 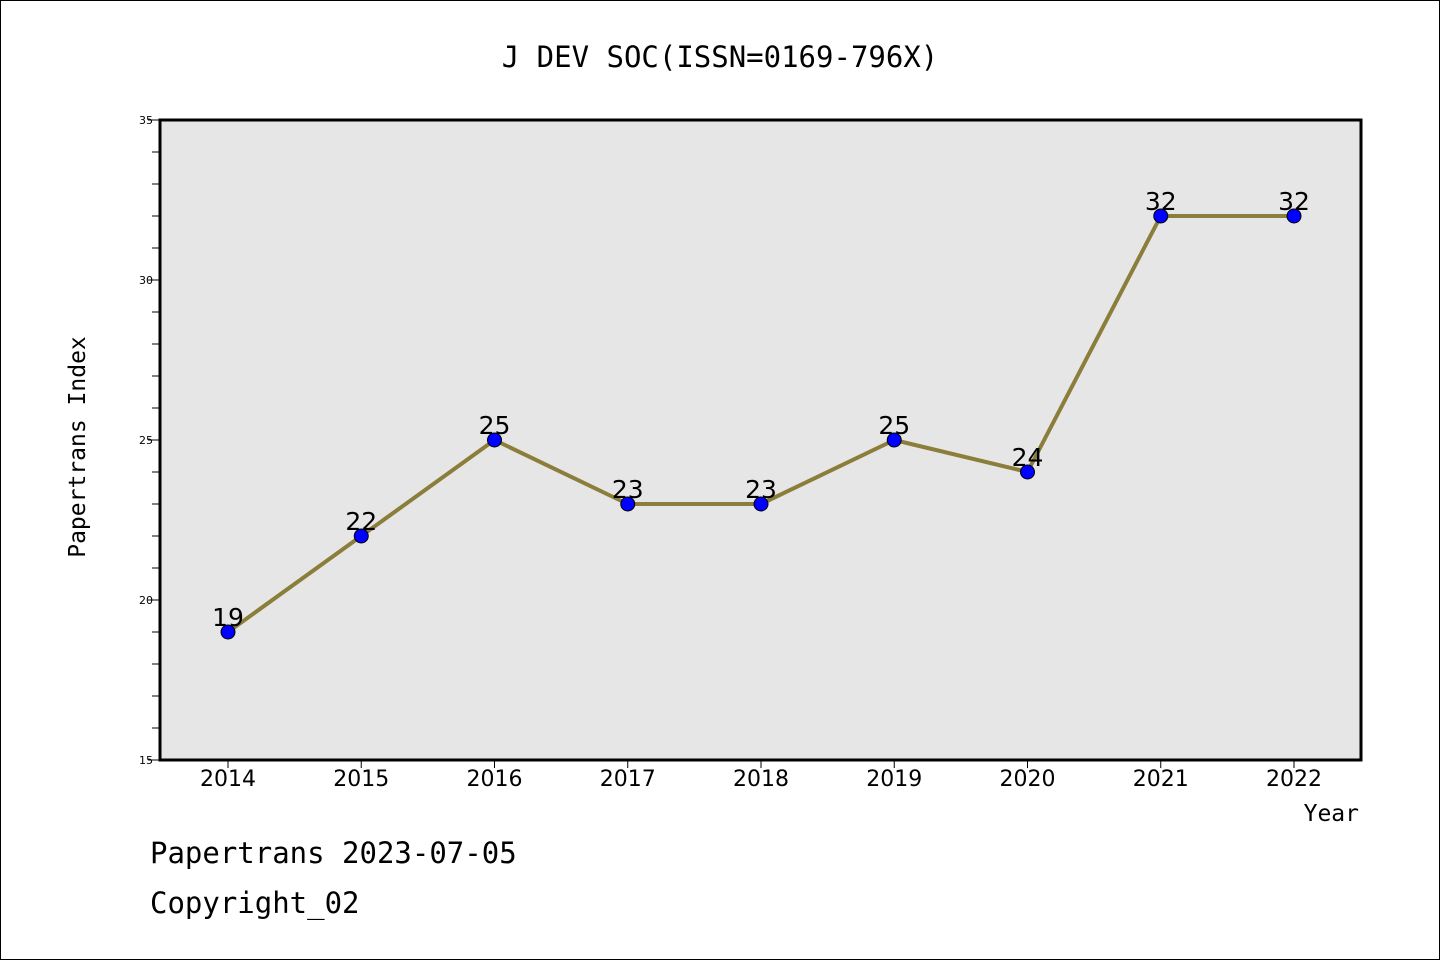 What do you see at coordinates (361, 779) in the screenshot?
I see `x-tick-label: 2015` at bounding box center [361, 779].